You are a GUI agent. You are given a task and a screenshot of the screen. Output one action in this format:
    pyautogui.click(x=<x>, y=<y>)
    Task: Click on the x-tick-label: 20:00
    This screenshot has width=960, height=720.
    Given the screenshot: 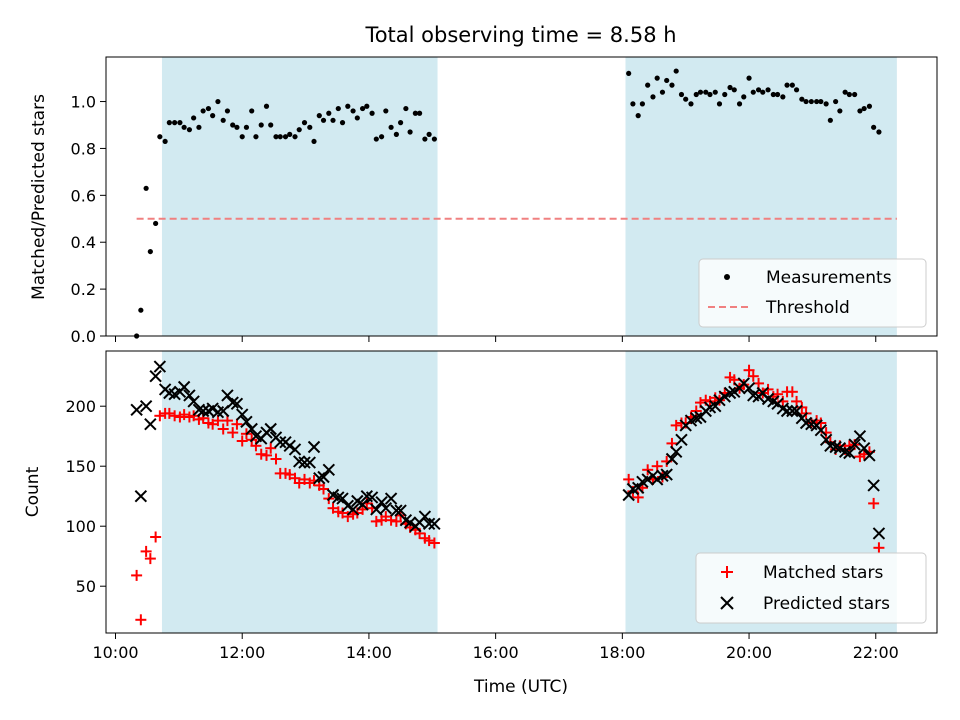 What is the action you would take?
    pyautogui.click(x=749, y=652)
    